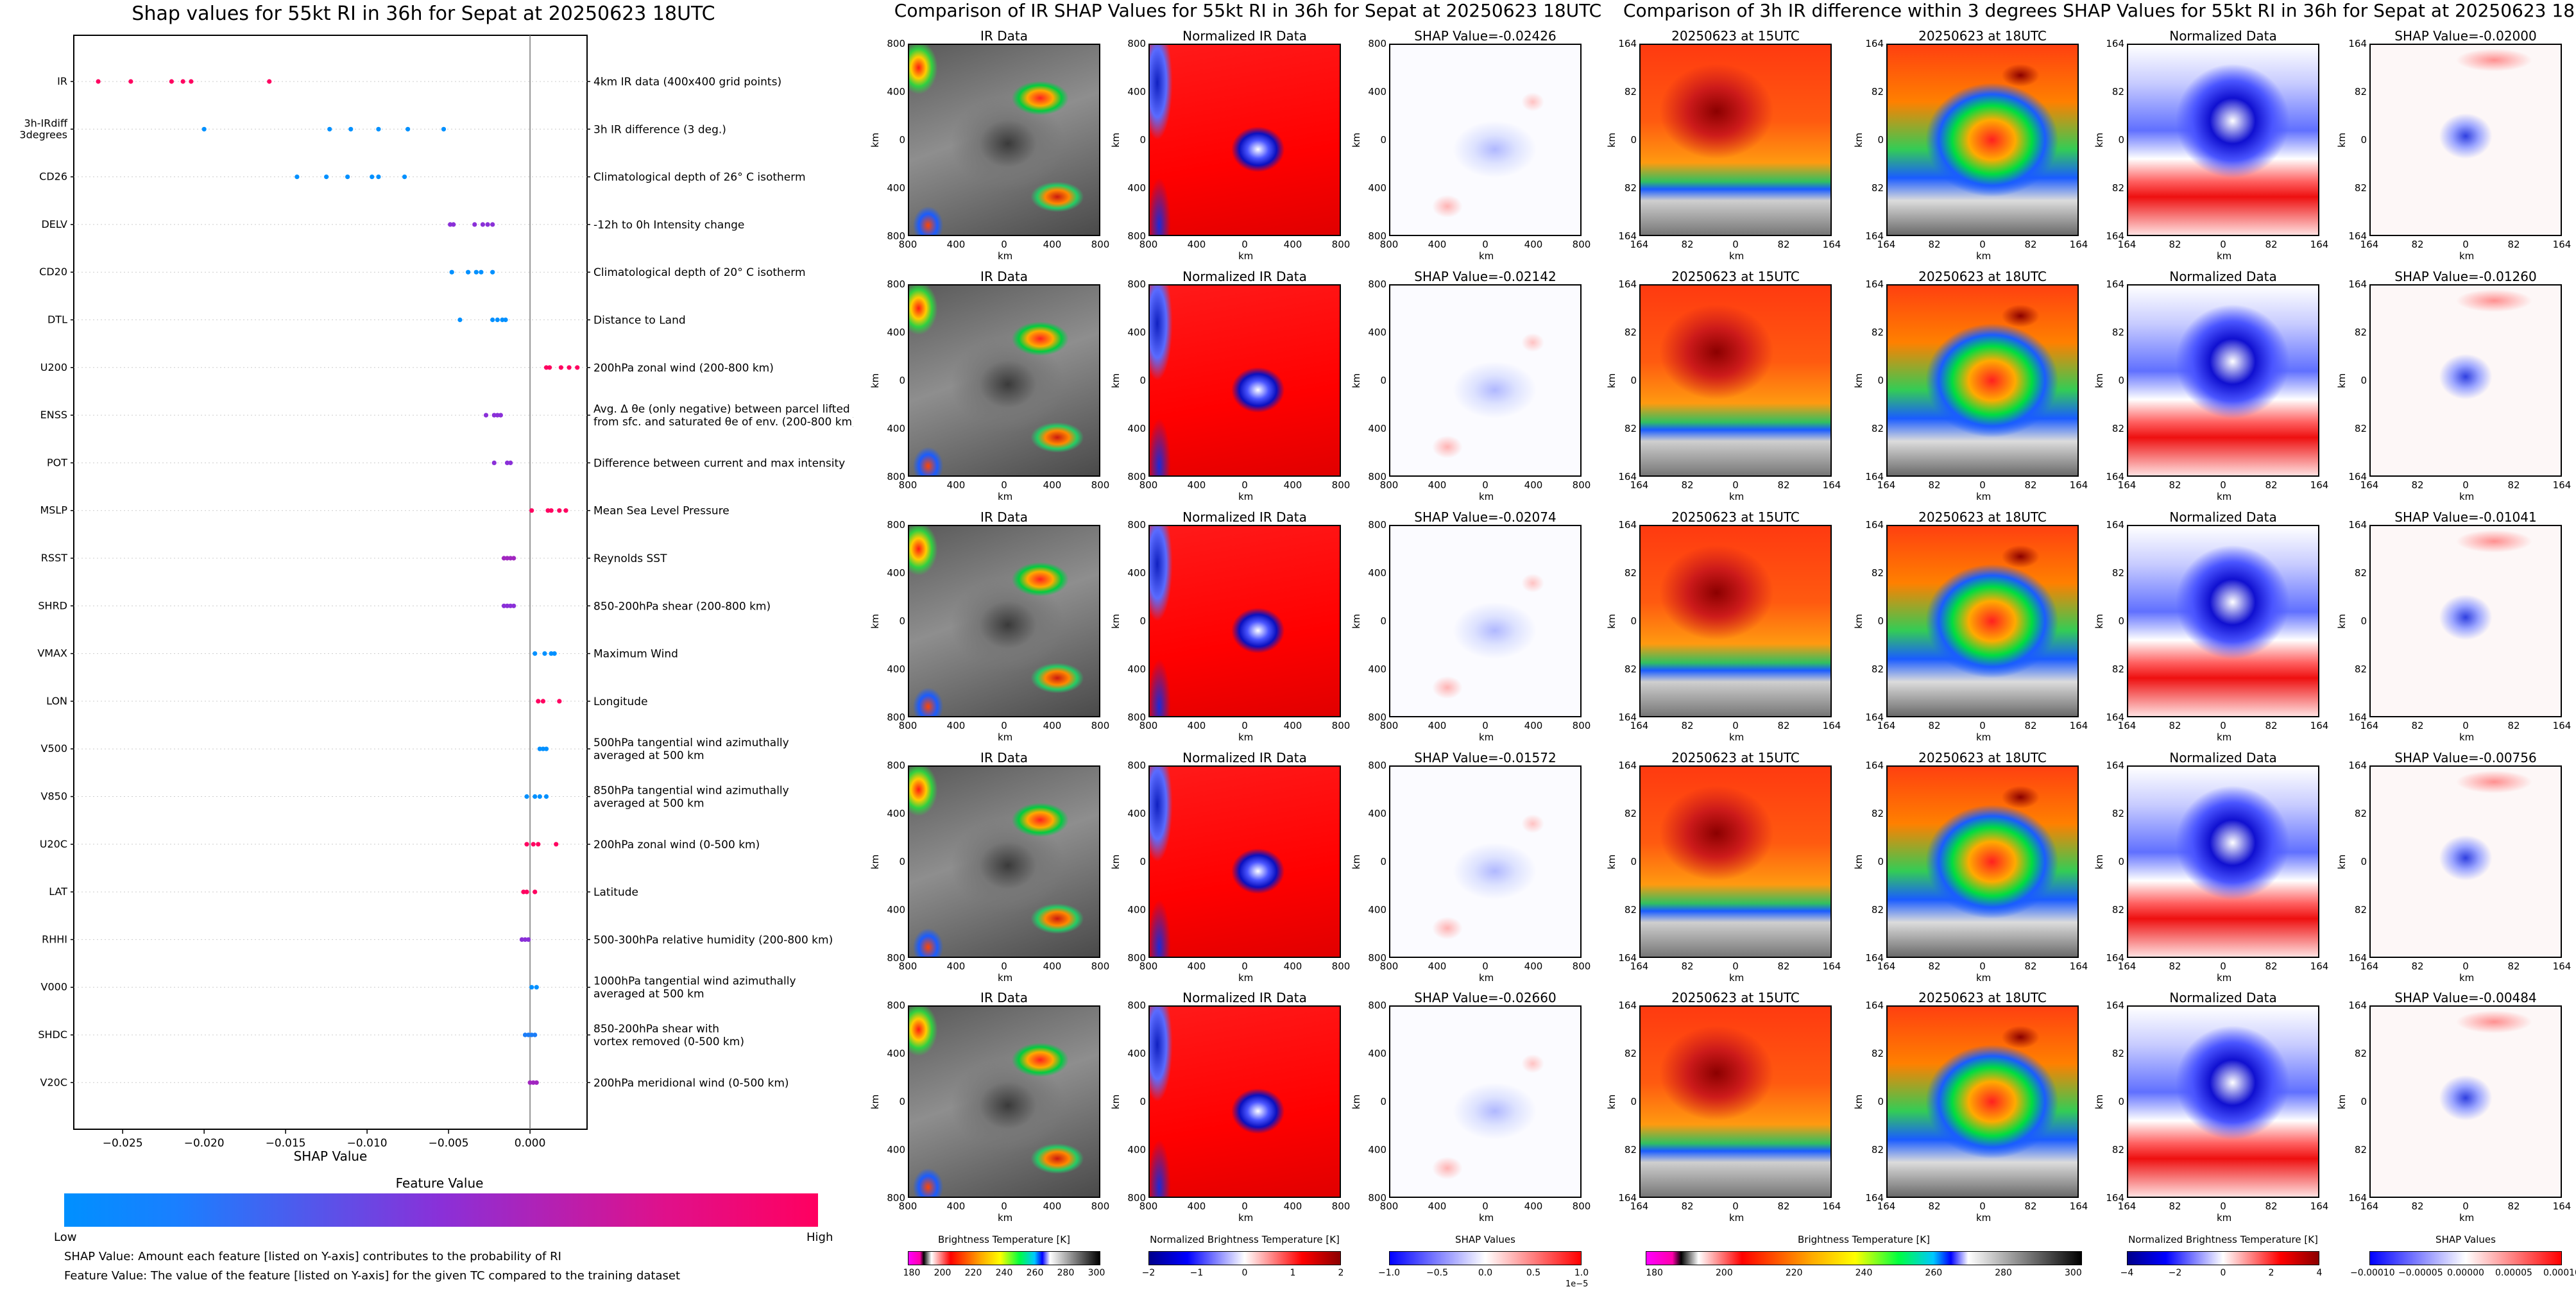  Describe the element at coordinates (661, 511) in the screenshot. I see `feature-description: Mean Sea Level Pressure` at that location.